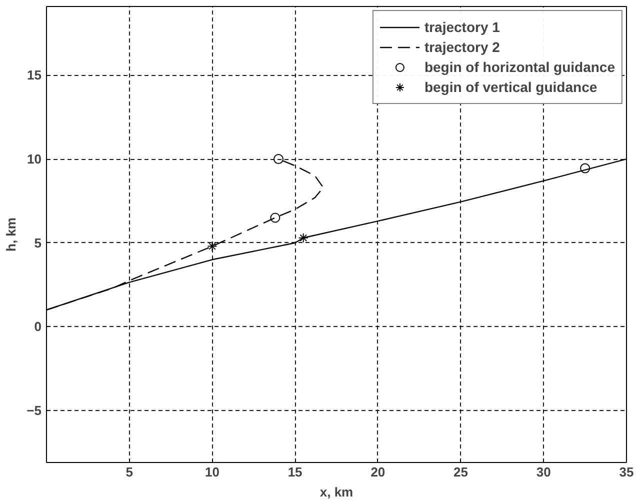 The width and height of the screenshot is (636, 502). What do you see at coordinates (129, 472) in the screenshot?
I see `x-tick-label: 5` at bounding box center [129, 472].